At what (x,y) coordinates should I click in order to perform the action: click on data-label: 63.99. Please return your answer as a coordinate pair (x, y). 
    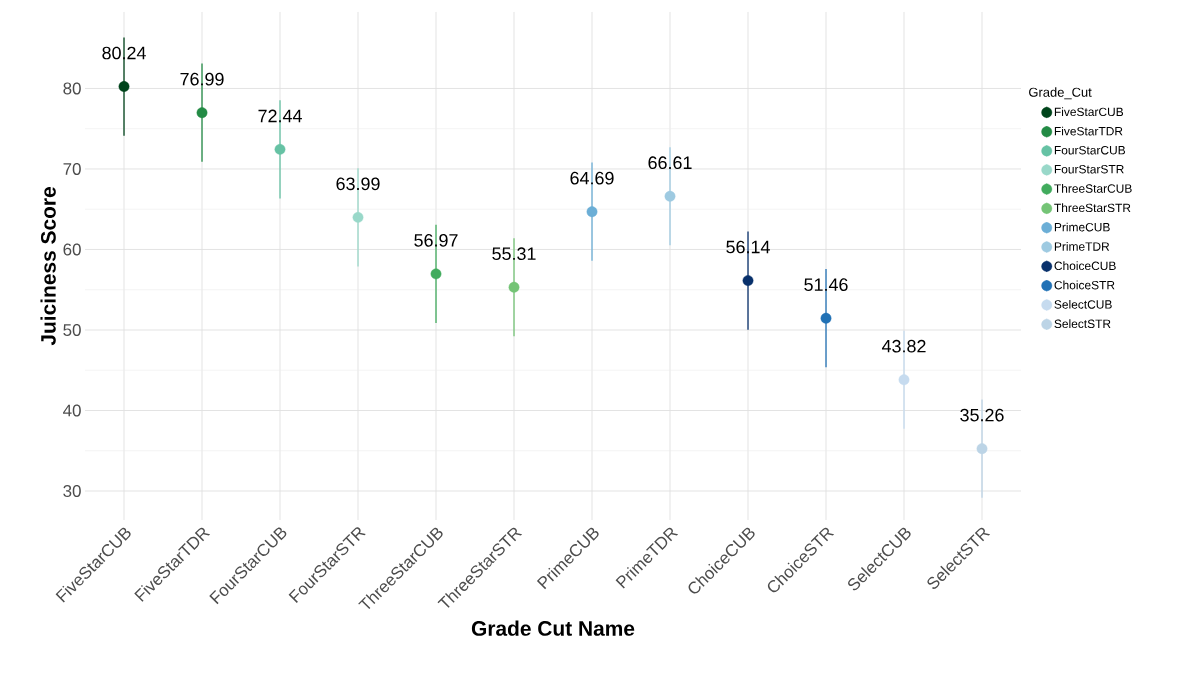
    Looking at the image, I should click on (358, 184).